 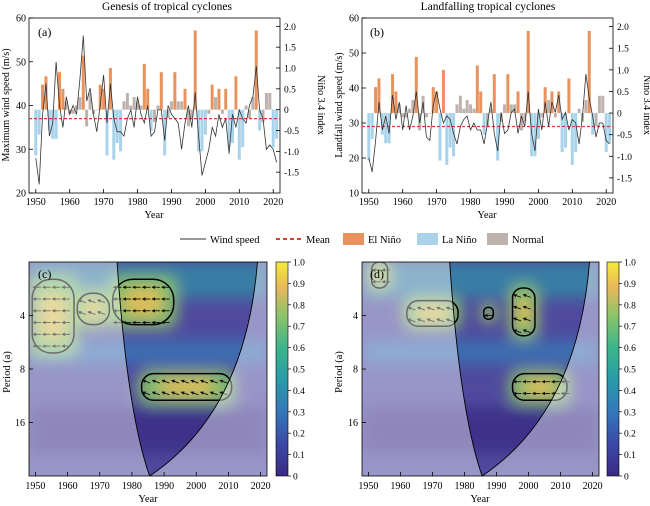 I want to click on x-tick-label: 2000, so click(x=538, y=202).